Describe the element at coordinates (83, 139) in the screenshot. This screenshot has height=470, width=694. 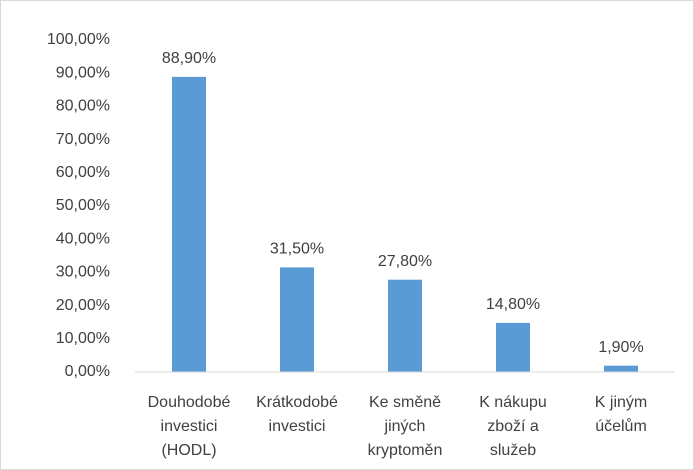
I see `y-tick-label: 70,00%` at that location.